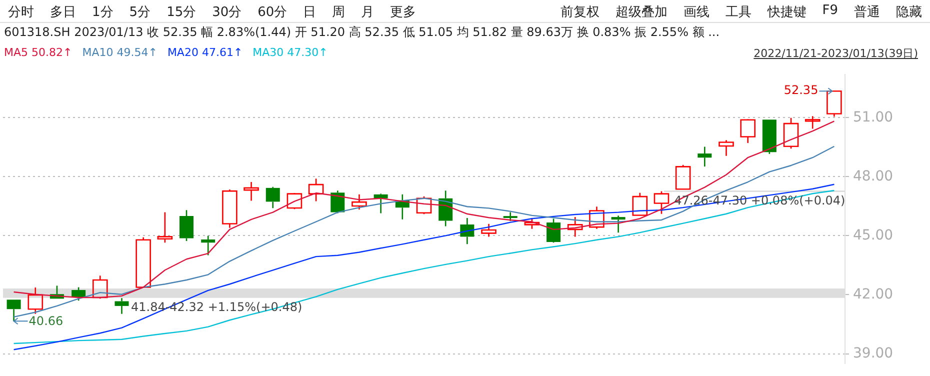 The image size is (930, 376). Describe the element at coordinates (38, 52) in the screenshot. I see `text: MA5 50.82↑` at that location.